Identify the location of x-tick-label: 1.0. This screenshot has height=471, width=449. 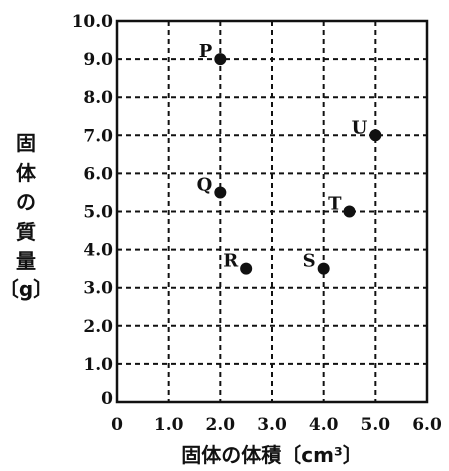
(169, 425).